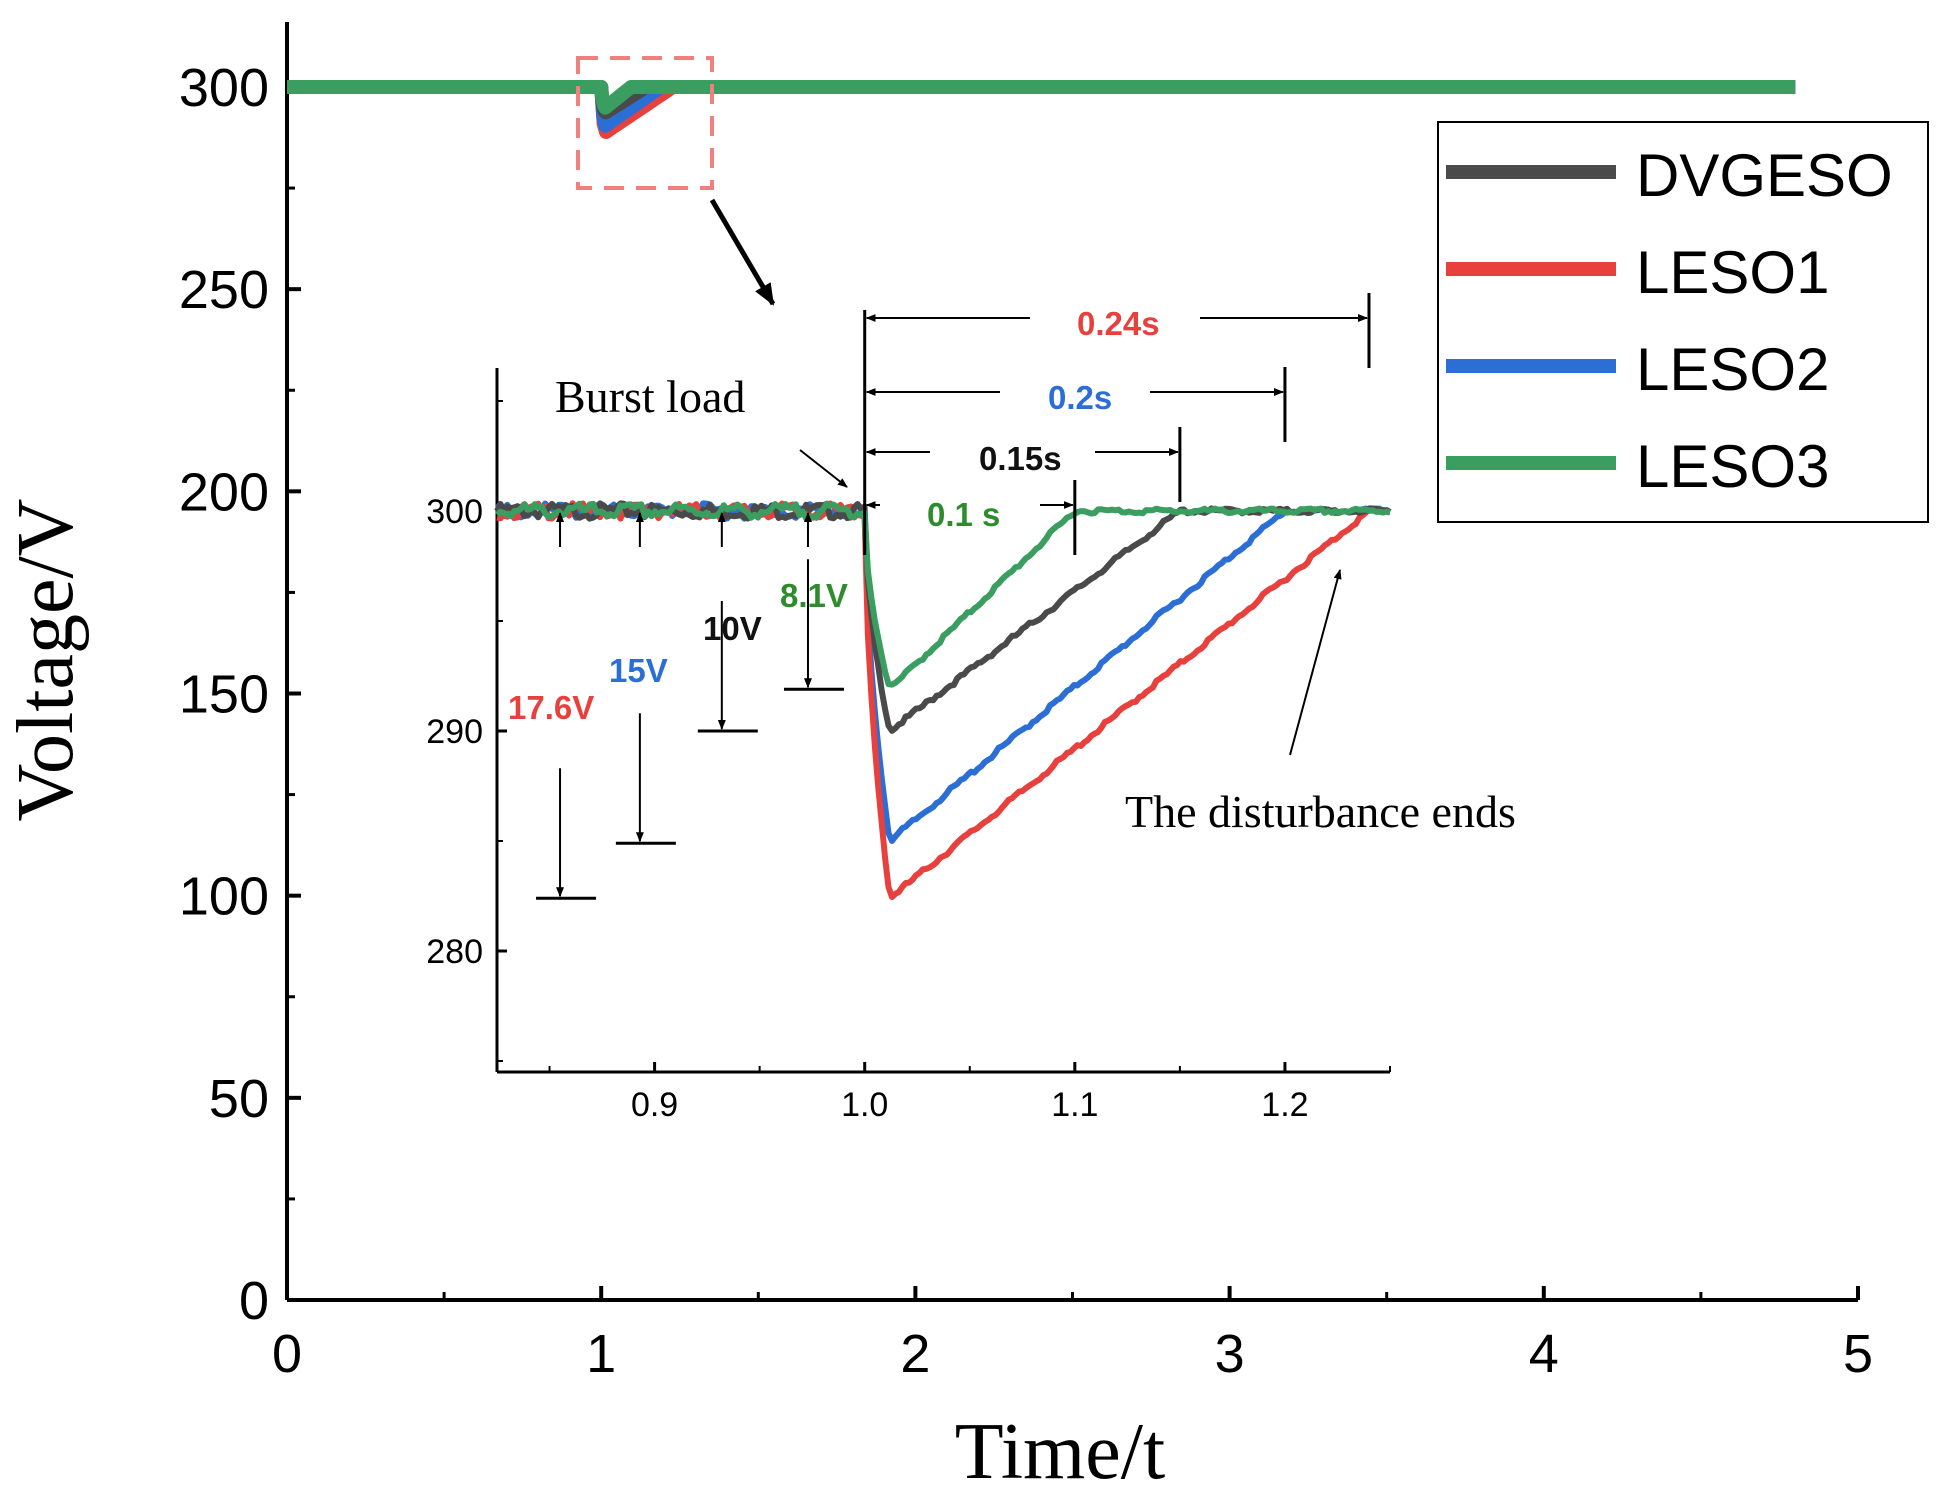  What do you see at coordinates (650, 396) in the screenshot?
I see `burst-load-label: Burst load` at bounding box center [650, 396].